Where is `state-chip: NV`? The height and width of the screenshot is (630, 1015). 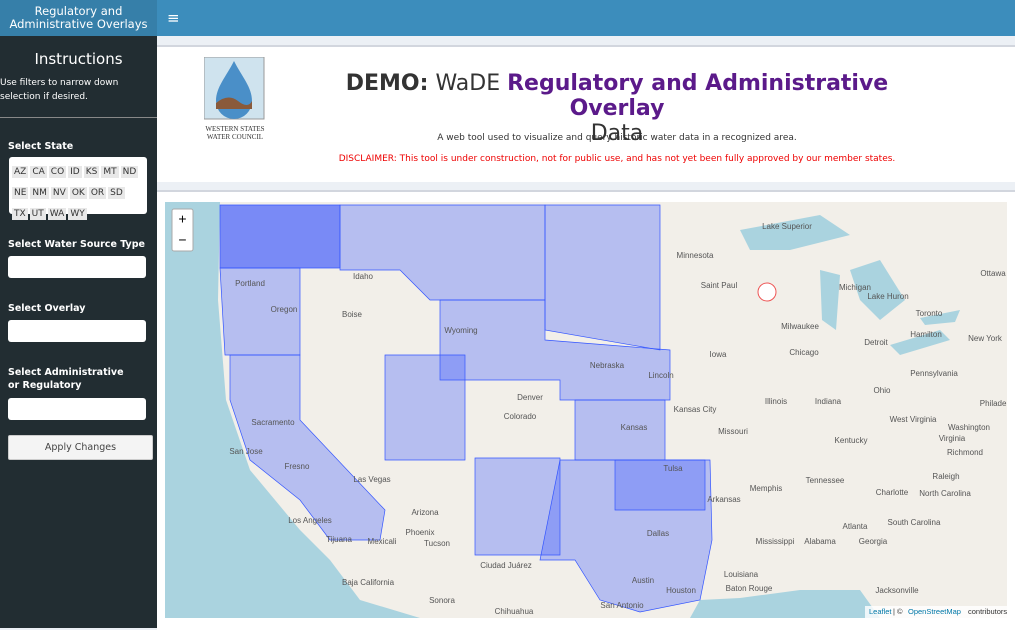
state-chip: NV is located at coordinates (59, 193).